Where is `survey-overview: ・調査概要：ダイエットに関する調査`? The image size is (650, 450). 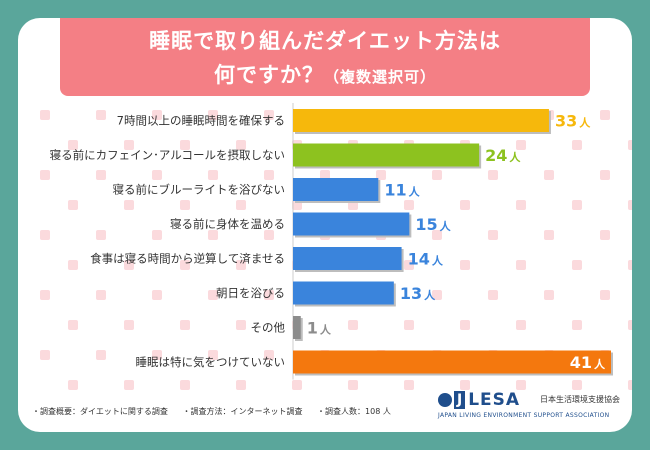
survey-overview: ・調査概要：ダイエットに関する調査 is located at coordinates (100, 411).